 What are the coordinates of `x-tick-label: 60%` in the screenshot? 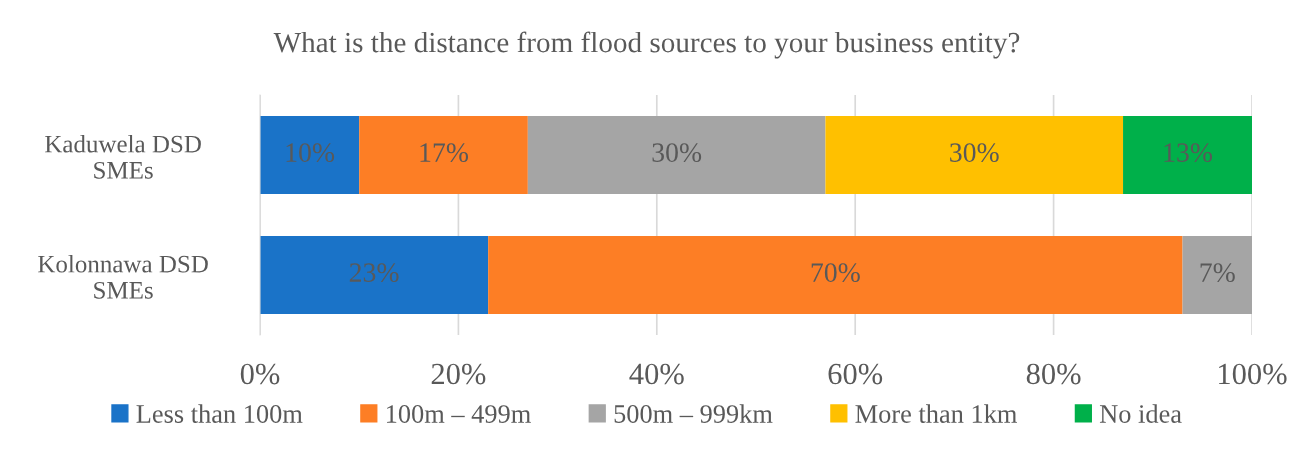 It's located at (855, 374).